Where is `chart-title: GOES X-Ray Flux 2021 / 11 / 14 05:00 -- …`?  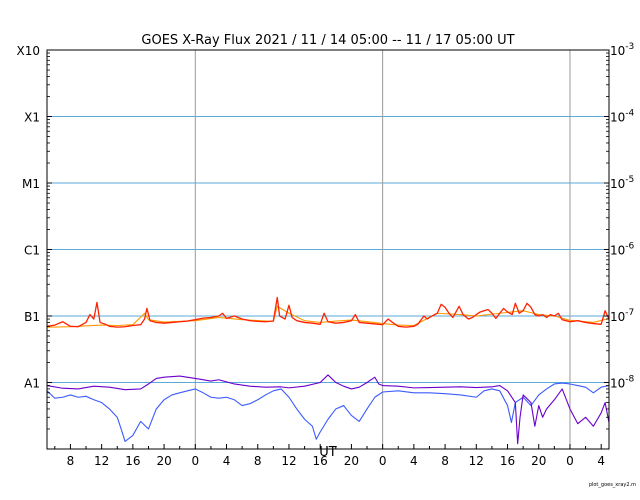 chart-title: GOES X-Ray Flux 2021 / 11 / 14 05:00 -- … is located at coordinates (327, 40).